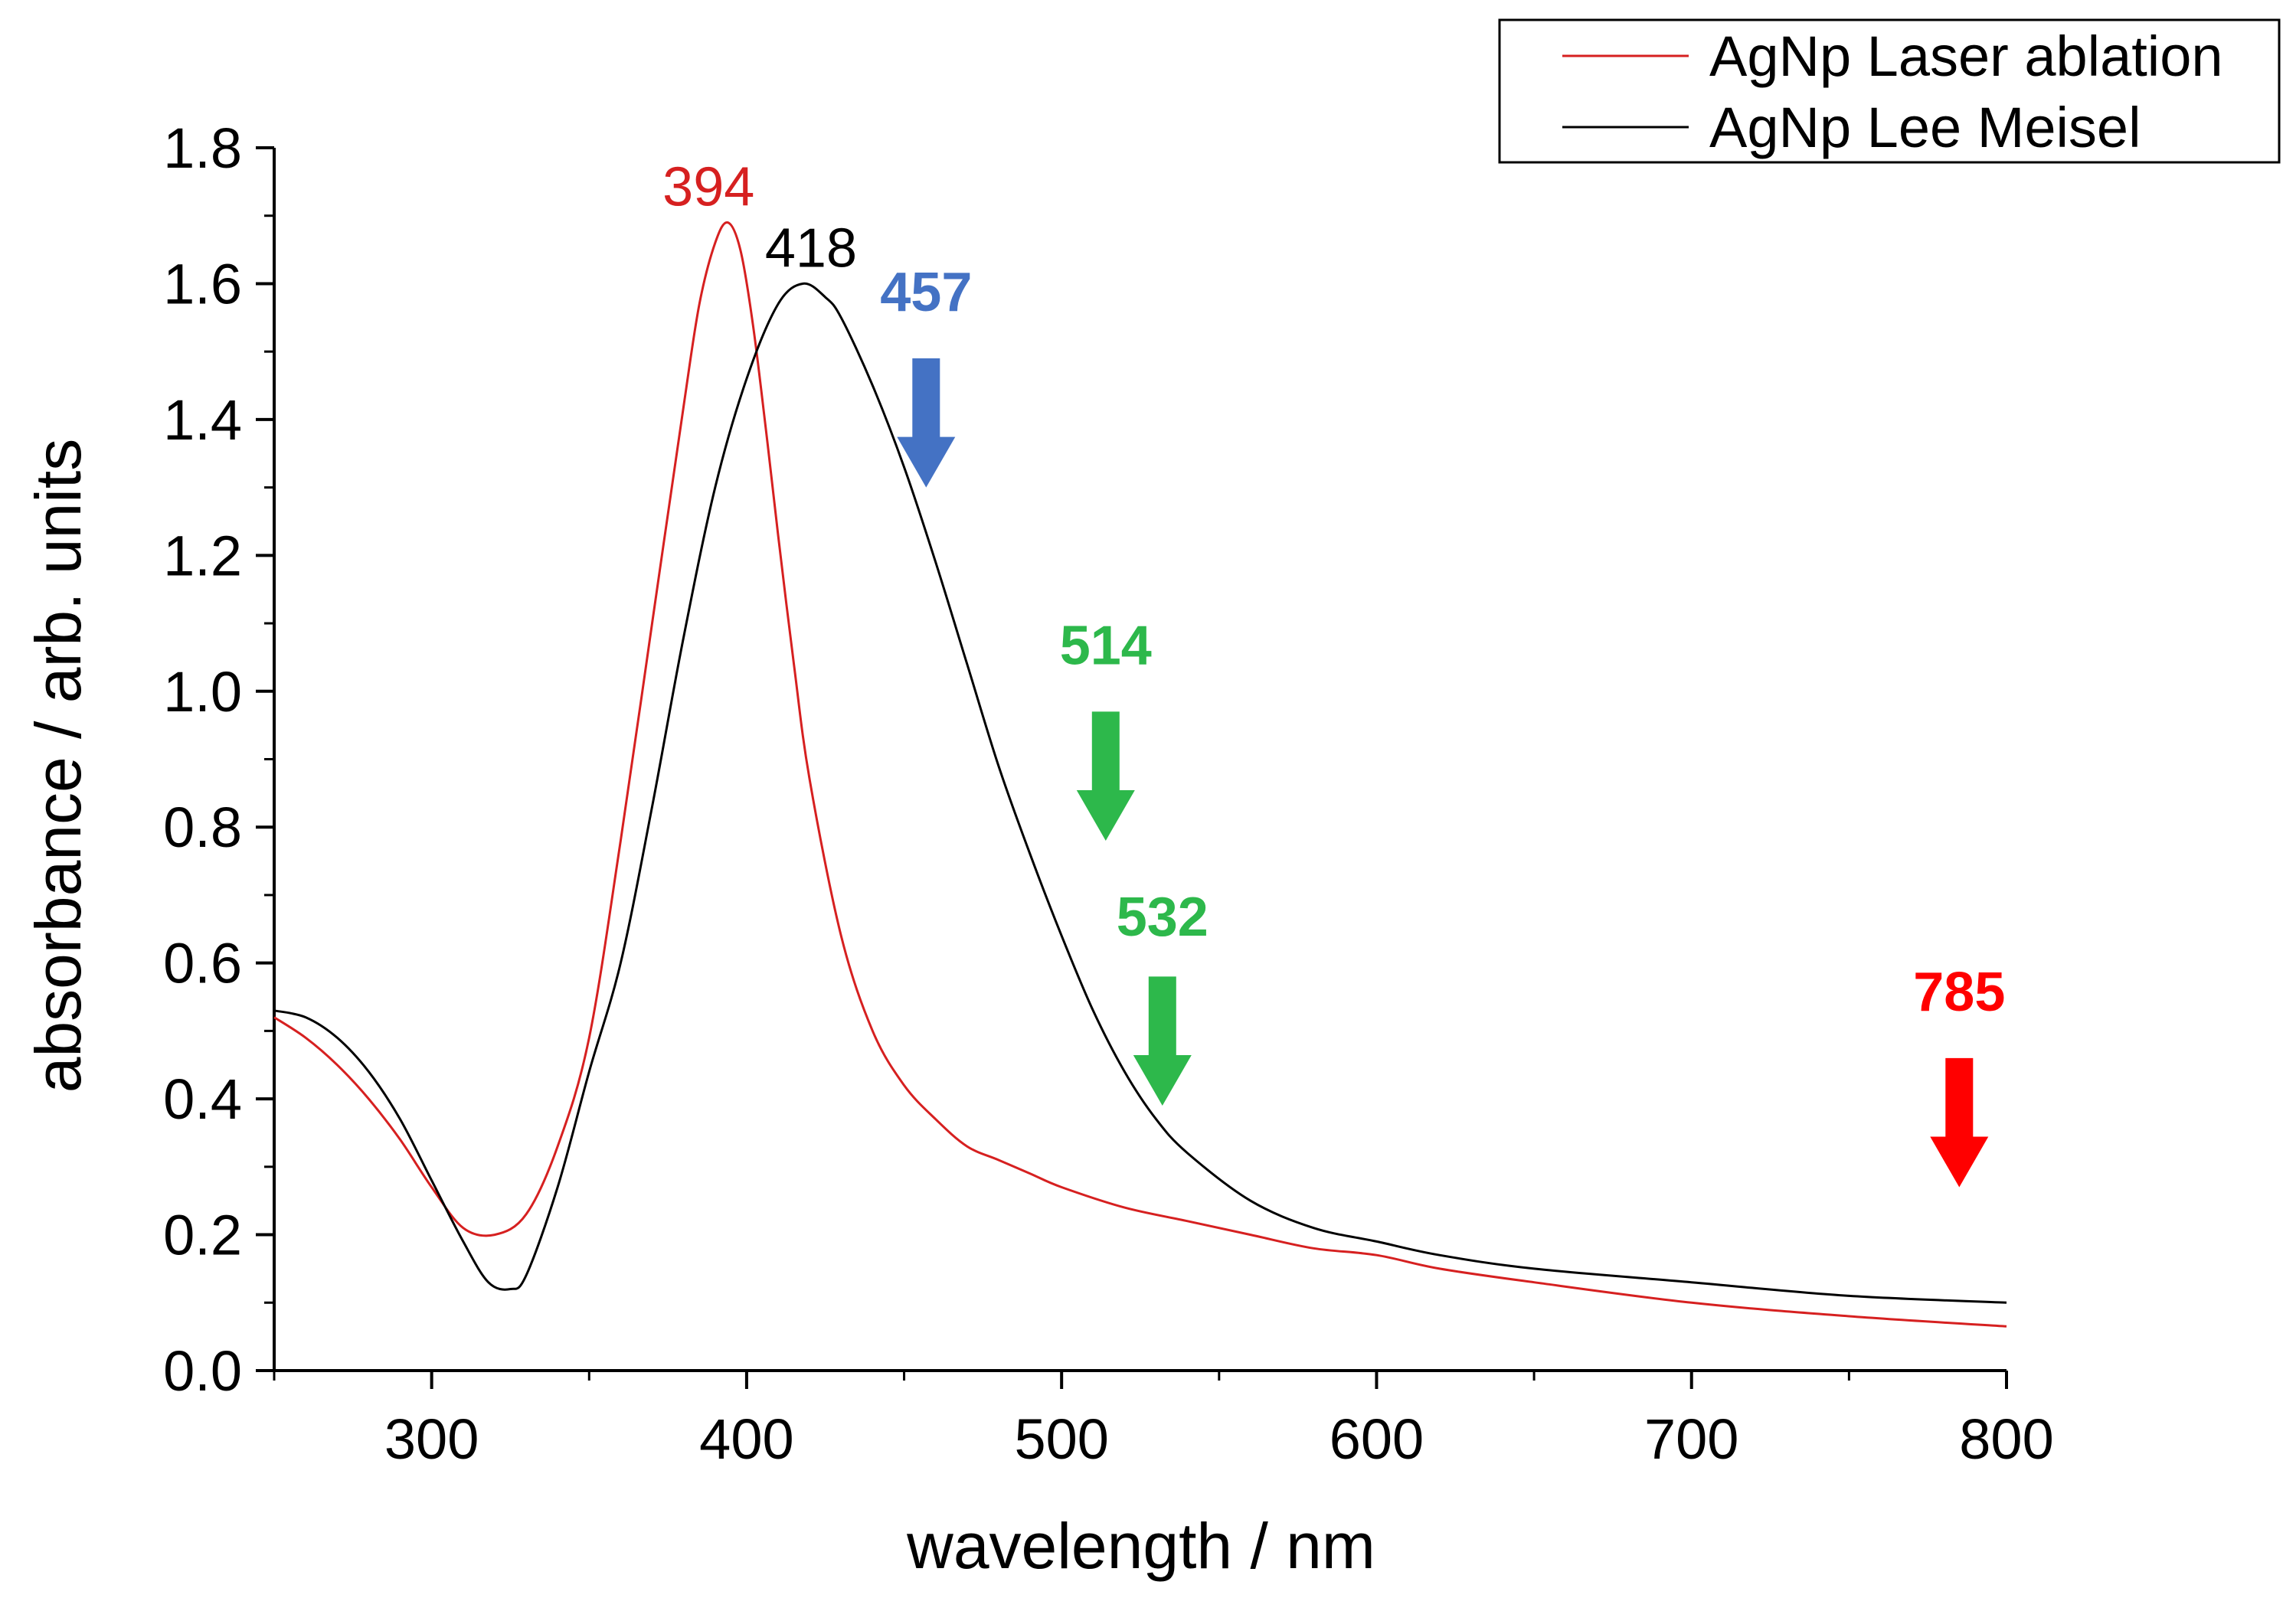 The width and height of the screenshot is (2296, 1598). What do you see at coordinates (202, 283) in the screenshot?
I see `y-tick-label: 1.6` at bounding box center [202, 283].